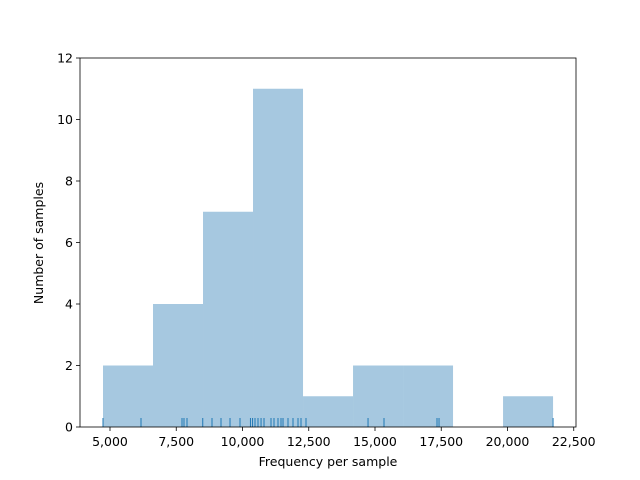 This screenshot has height=480, width=640. I want to click on y-axis-label: Number of samples, so click(38, 243).